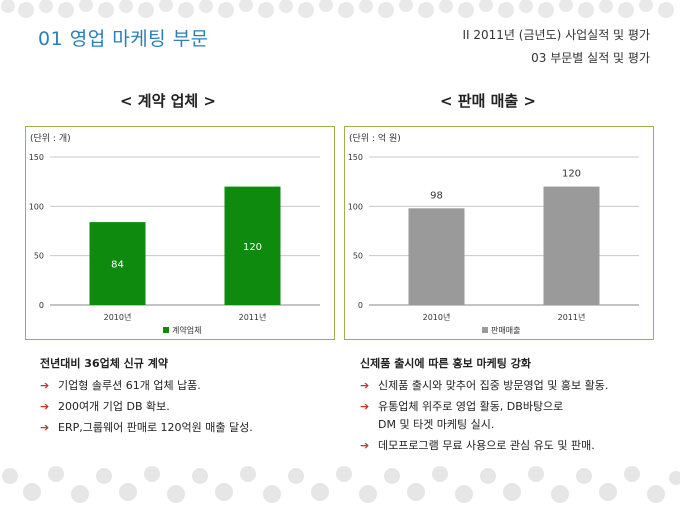  What do you see at coordinates (556, 35) in the screenshot?
I see `section-heading: II 2011년 (금년도) 사업실적 및 평가` at bounding box center [556, 35].